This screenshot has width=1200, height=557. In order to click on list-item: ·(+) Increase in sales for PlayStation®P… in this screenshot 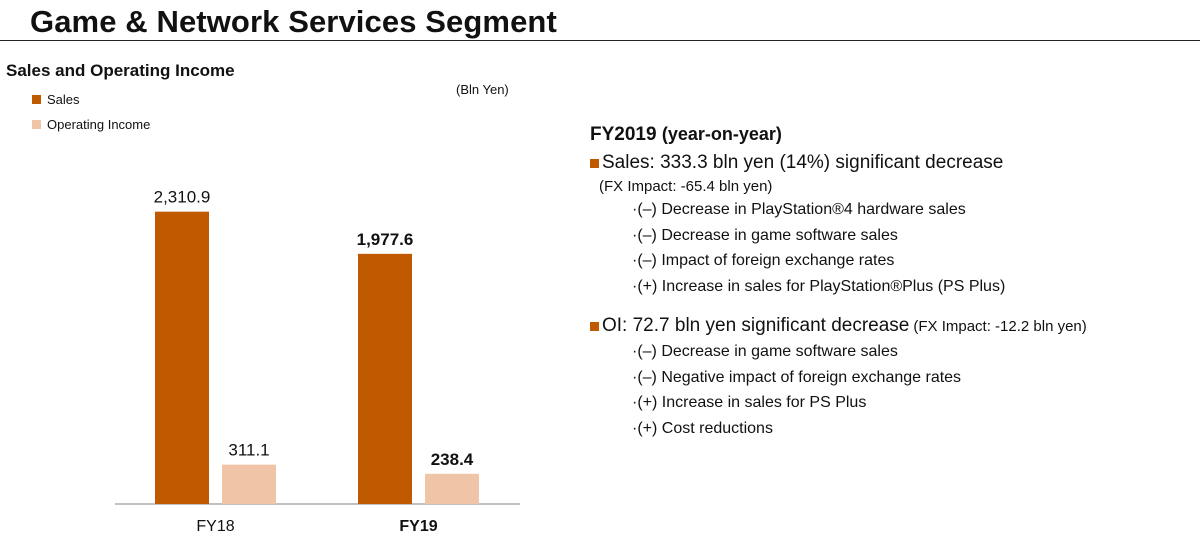, I will do `click(819, 286)`.